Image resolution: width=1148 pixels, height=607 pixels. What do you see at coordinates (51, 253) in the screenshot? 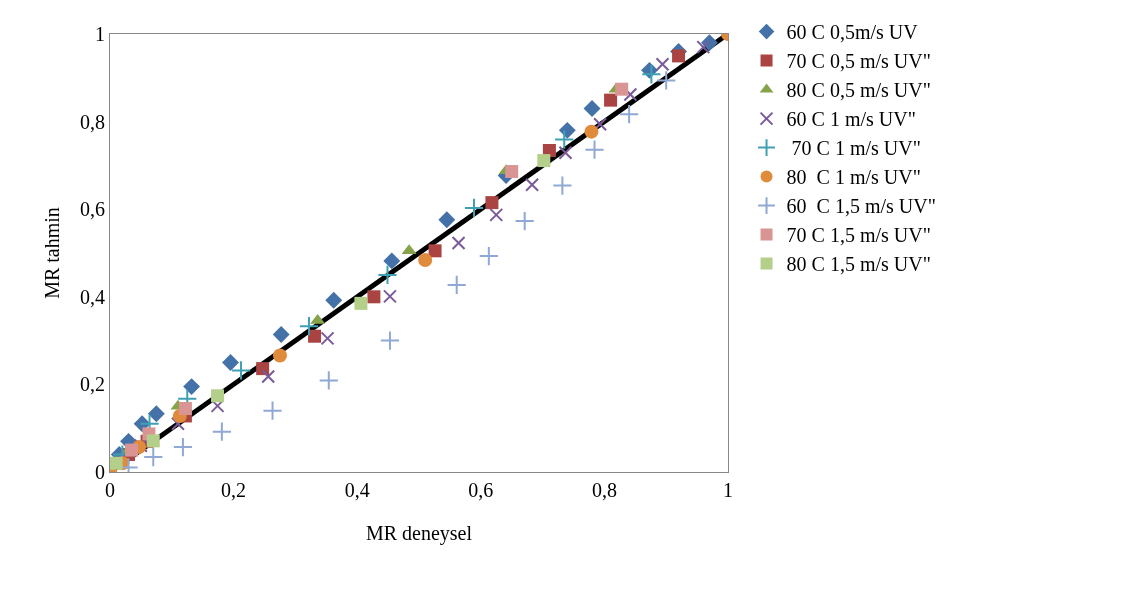
I see `y-axis-title: MR tahmin` at bounding box center [51, 253].